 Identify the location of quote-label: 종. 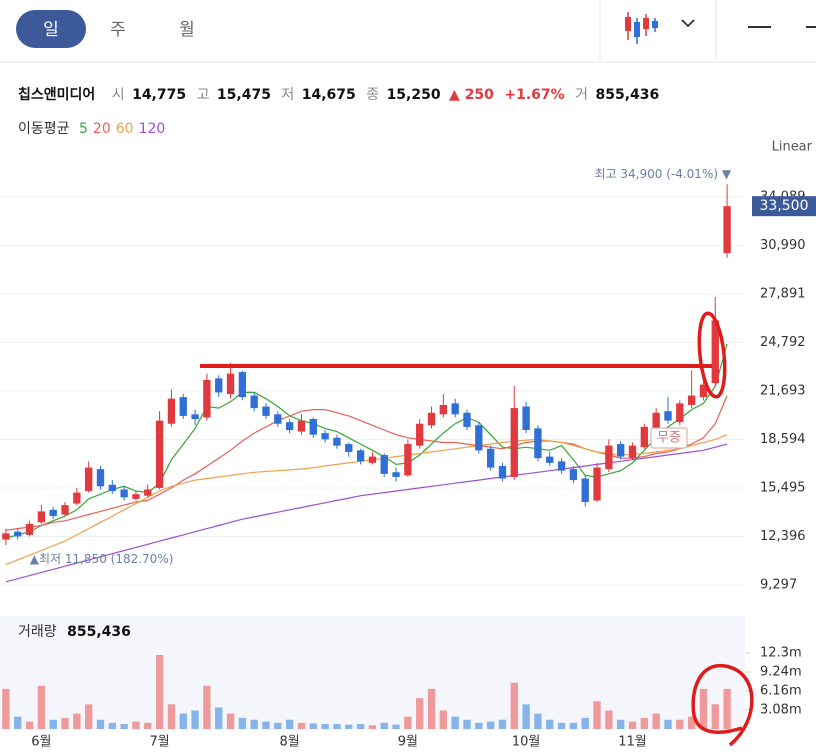
(372, 95).